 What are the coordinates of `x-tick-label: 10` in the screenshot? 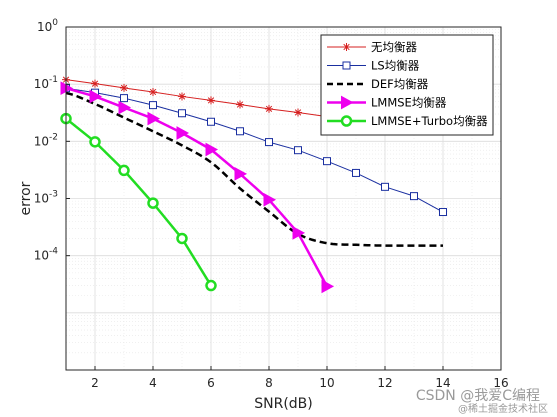 It's located at (326, 383).